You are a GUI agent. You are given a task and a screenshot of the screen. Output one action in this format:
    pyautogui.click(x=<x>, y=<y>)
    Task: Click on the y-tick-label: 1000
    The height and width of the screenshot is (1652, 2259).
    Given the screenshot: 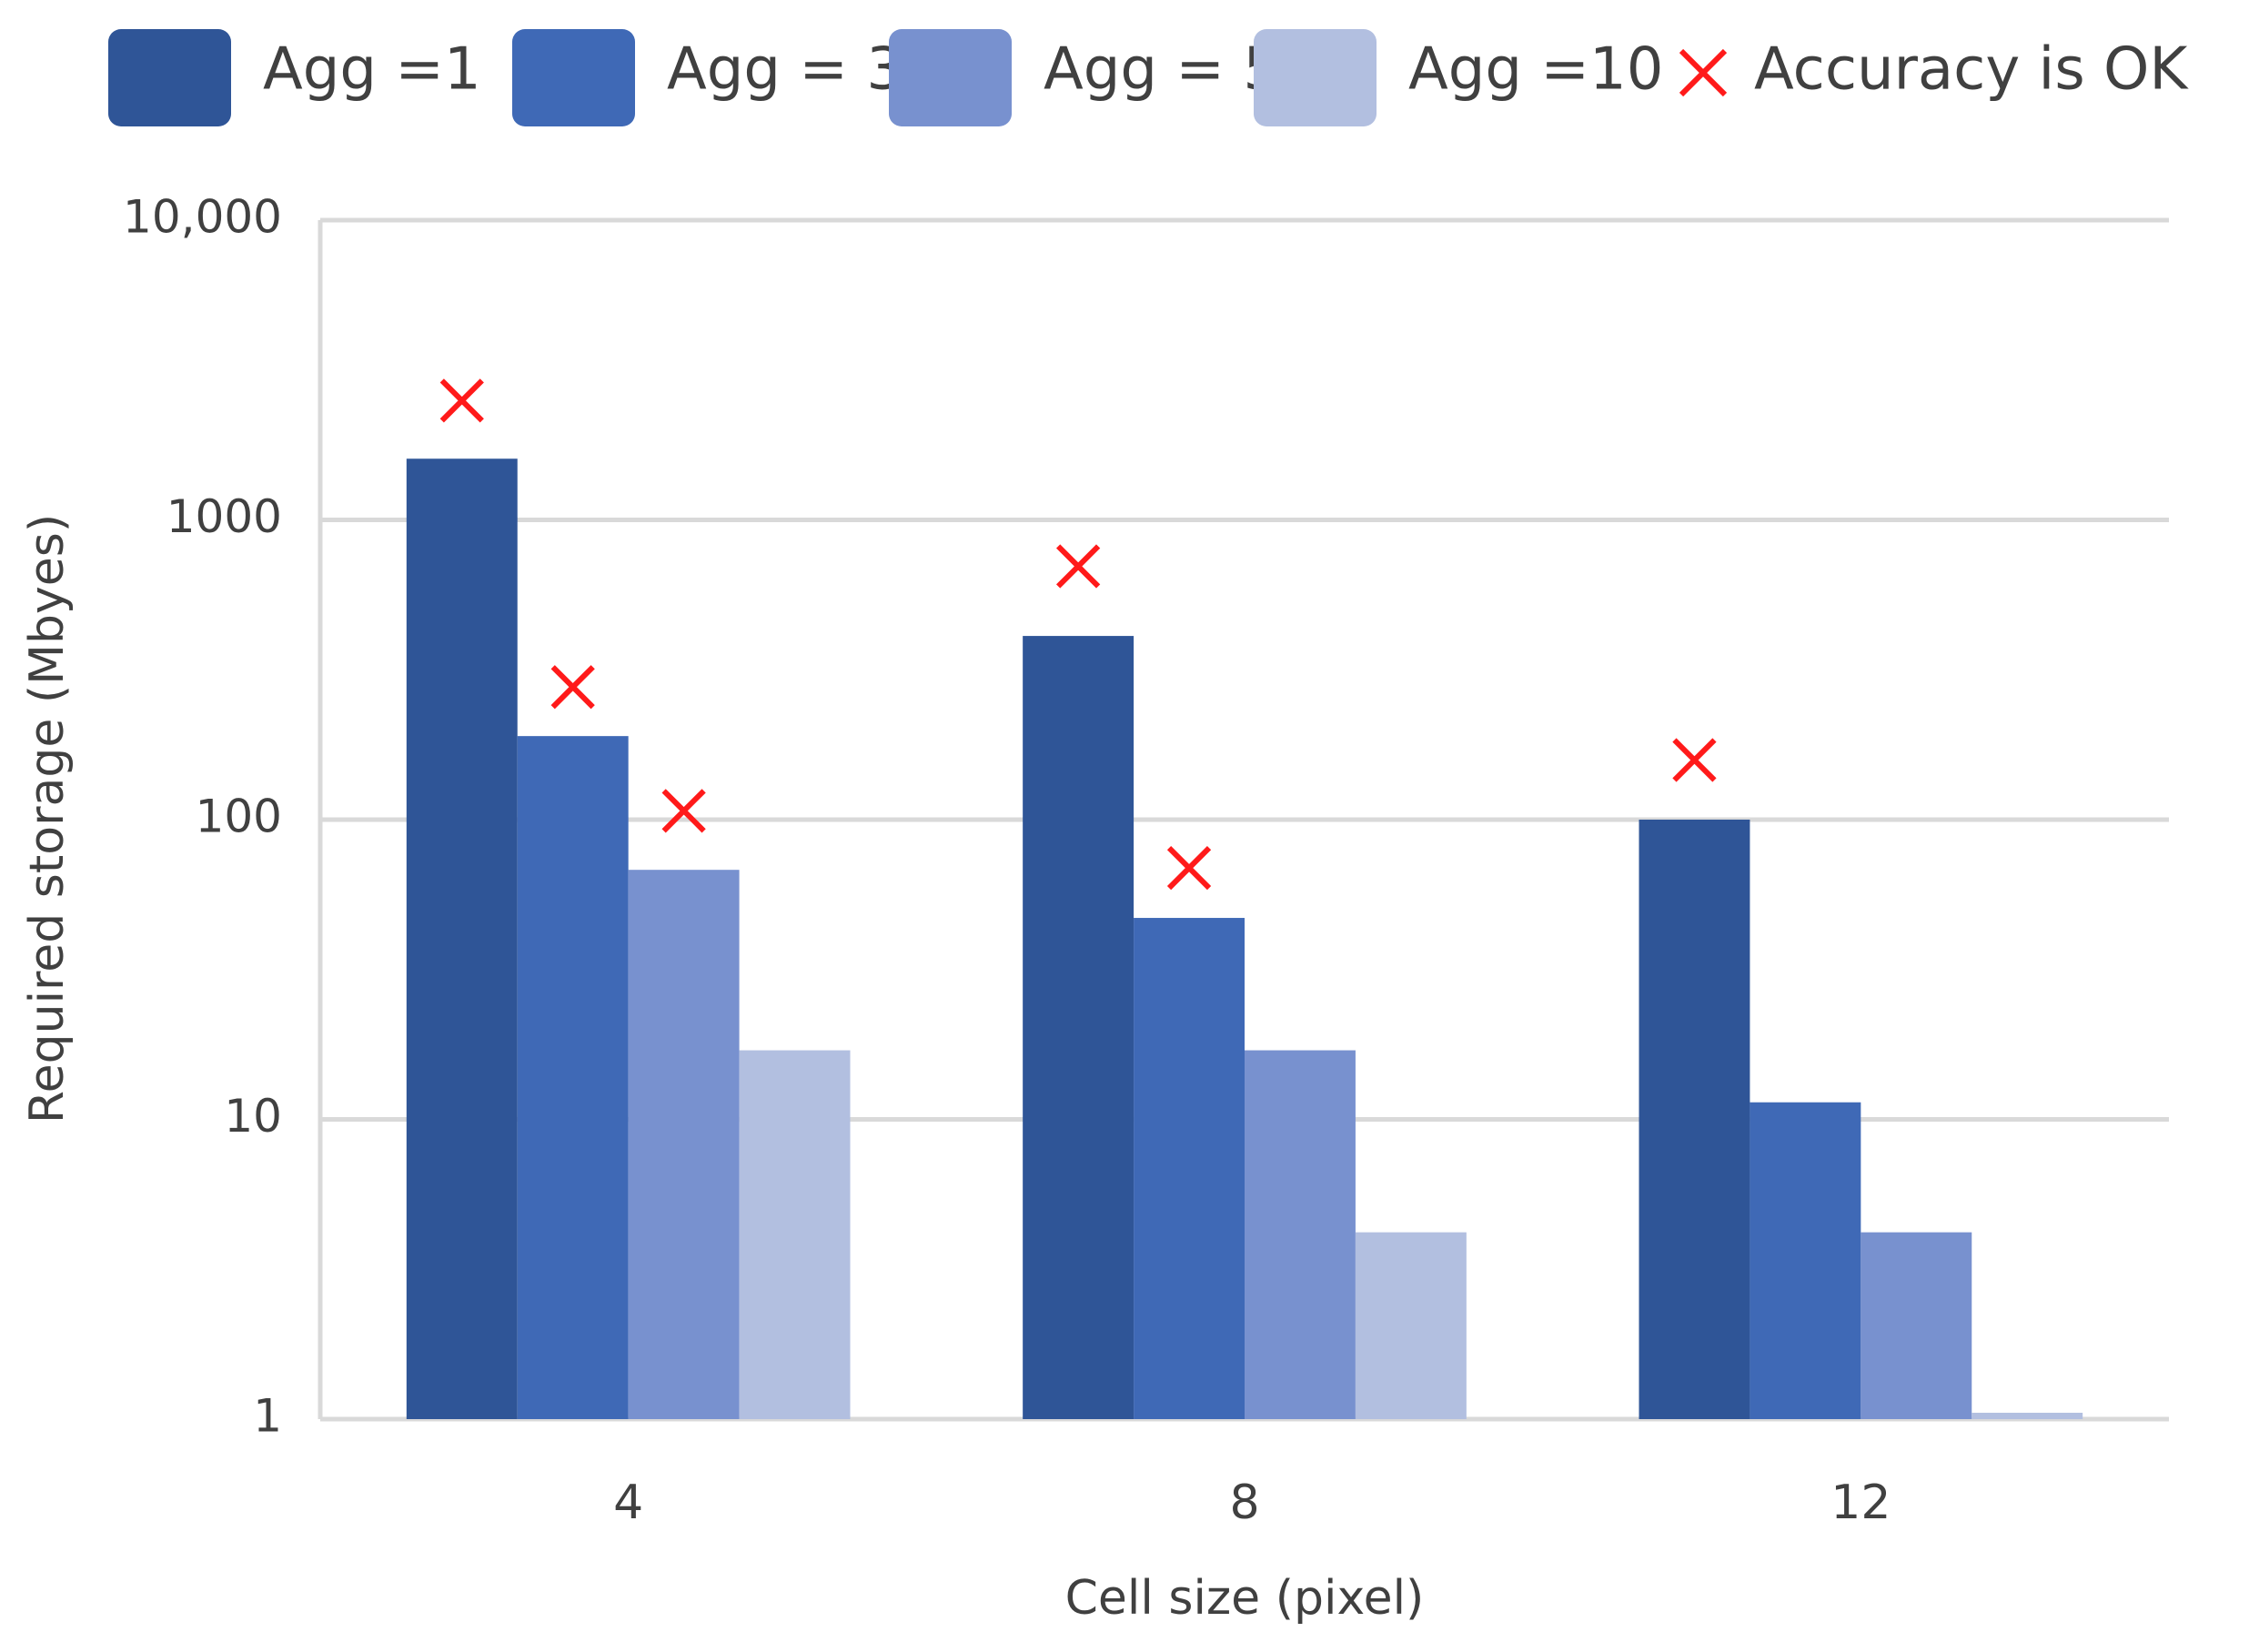 What is the action you would take?
    pyautogui.click(x=224, y=516)
    